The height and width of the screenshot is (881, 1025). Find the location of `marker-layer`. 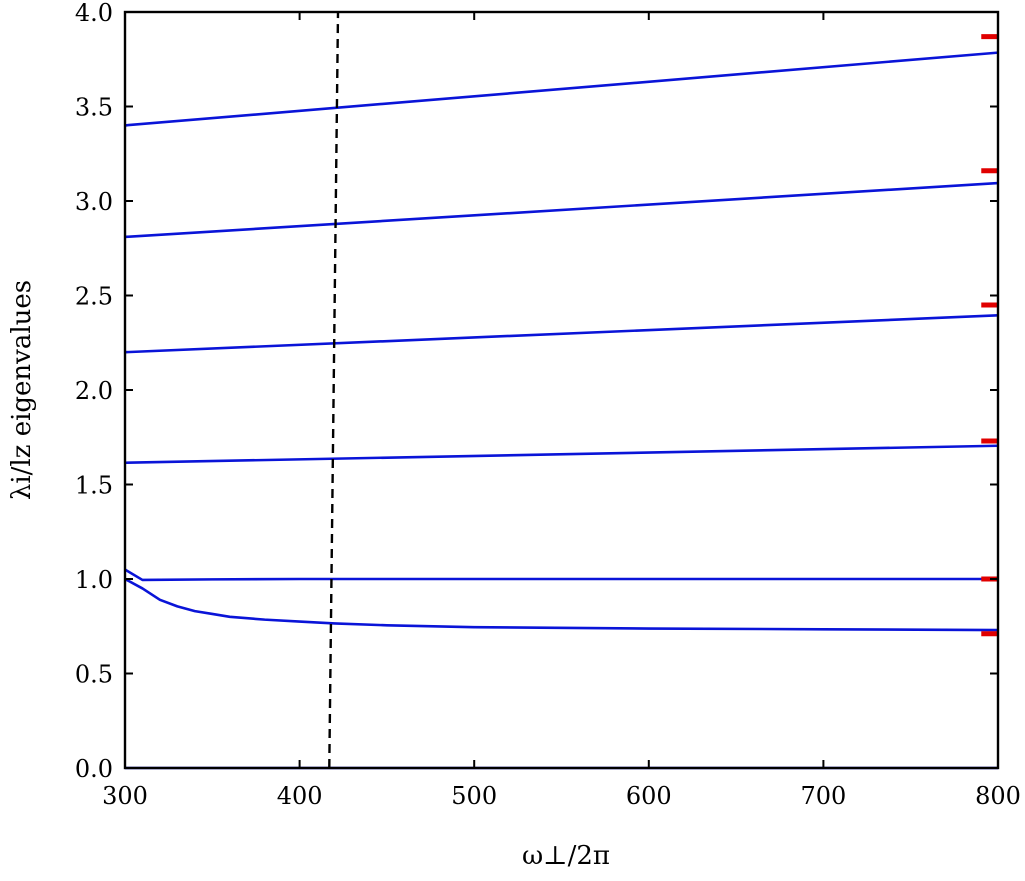

marker-layer is located at coordinates (989, 335).